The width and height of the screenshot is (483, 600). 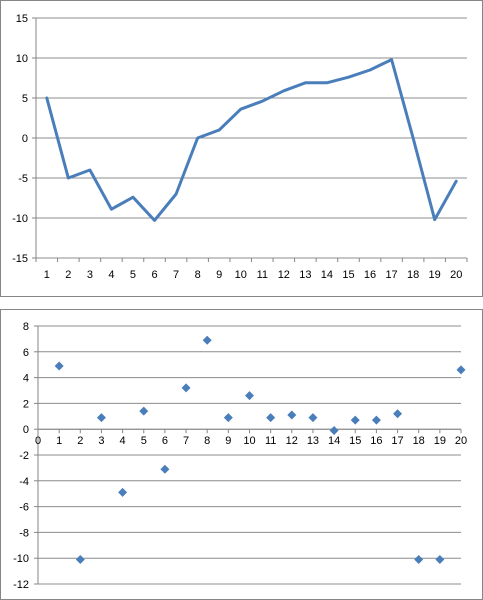 What do you see at coordinates (38, 441) in the screenshot?
I see `x-tick-label: 0` at bounding box center [38, 441].